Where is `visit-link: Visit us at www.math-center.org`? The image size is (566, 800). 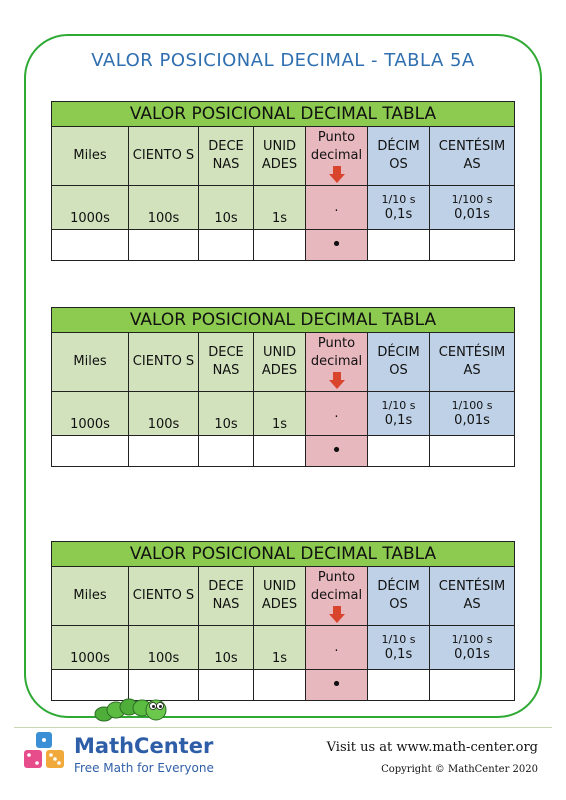 visit-link: Visit us at www.math-center.org is located at coordinates (432, 747).